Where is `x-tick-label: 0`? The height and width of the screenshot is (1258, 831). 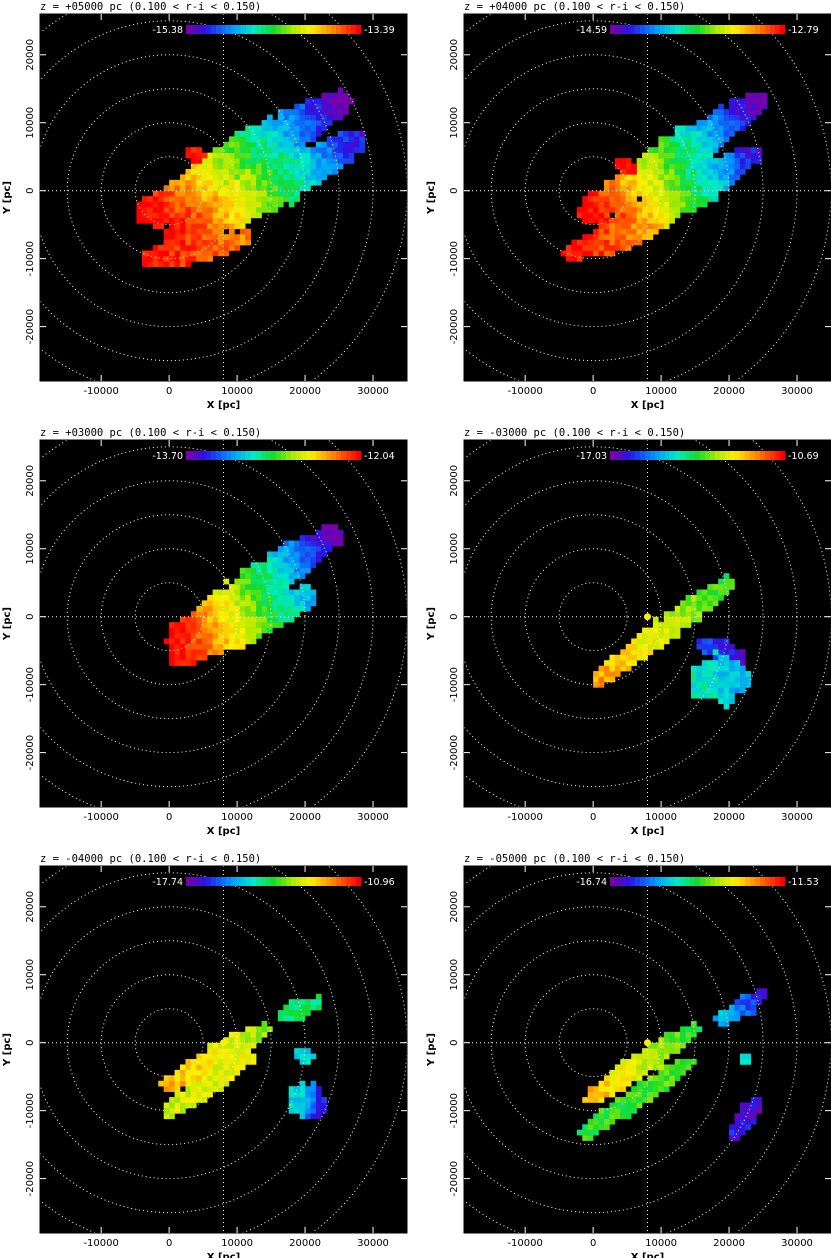
x-tick-label: 0 is located at coordinates (593, 1243).